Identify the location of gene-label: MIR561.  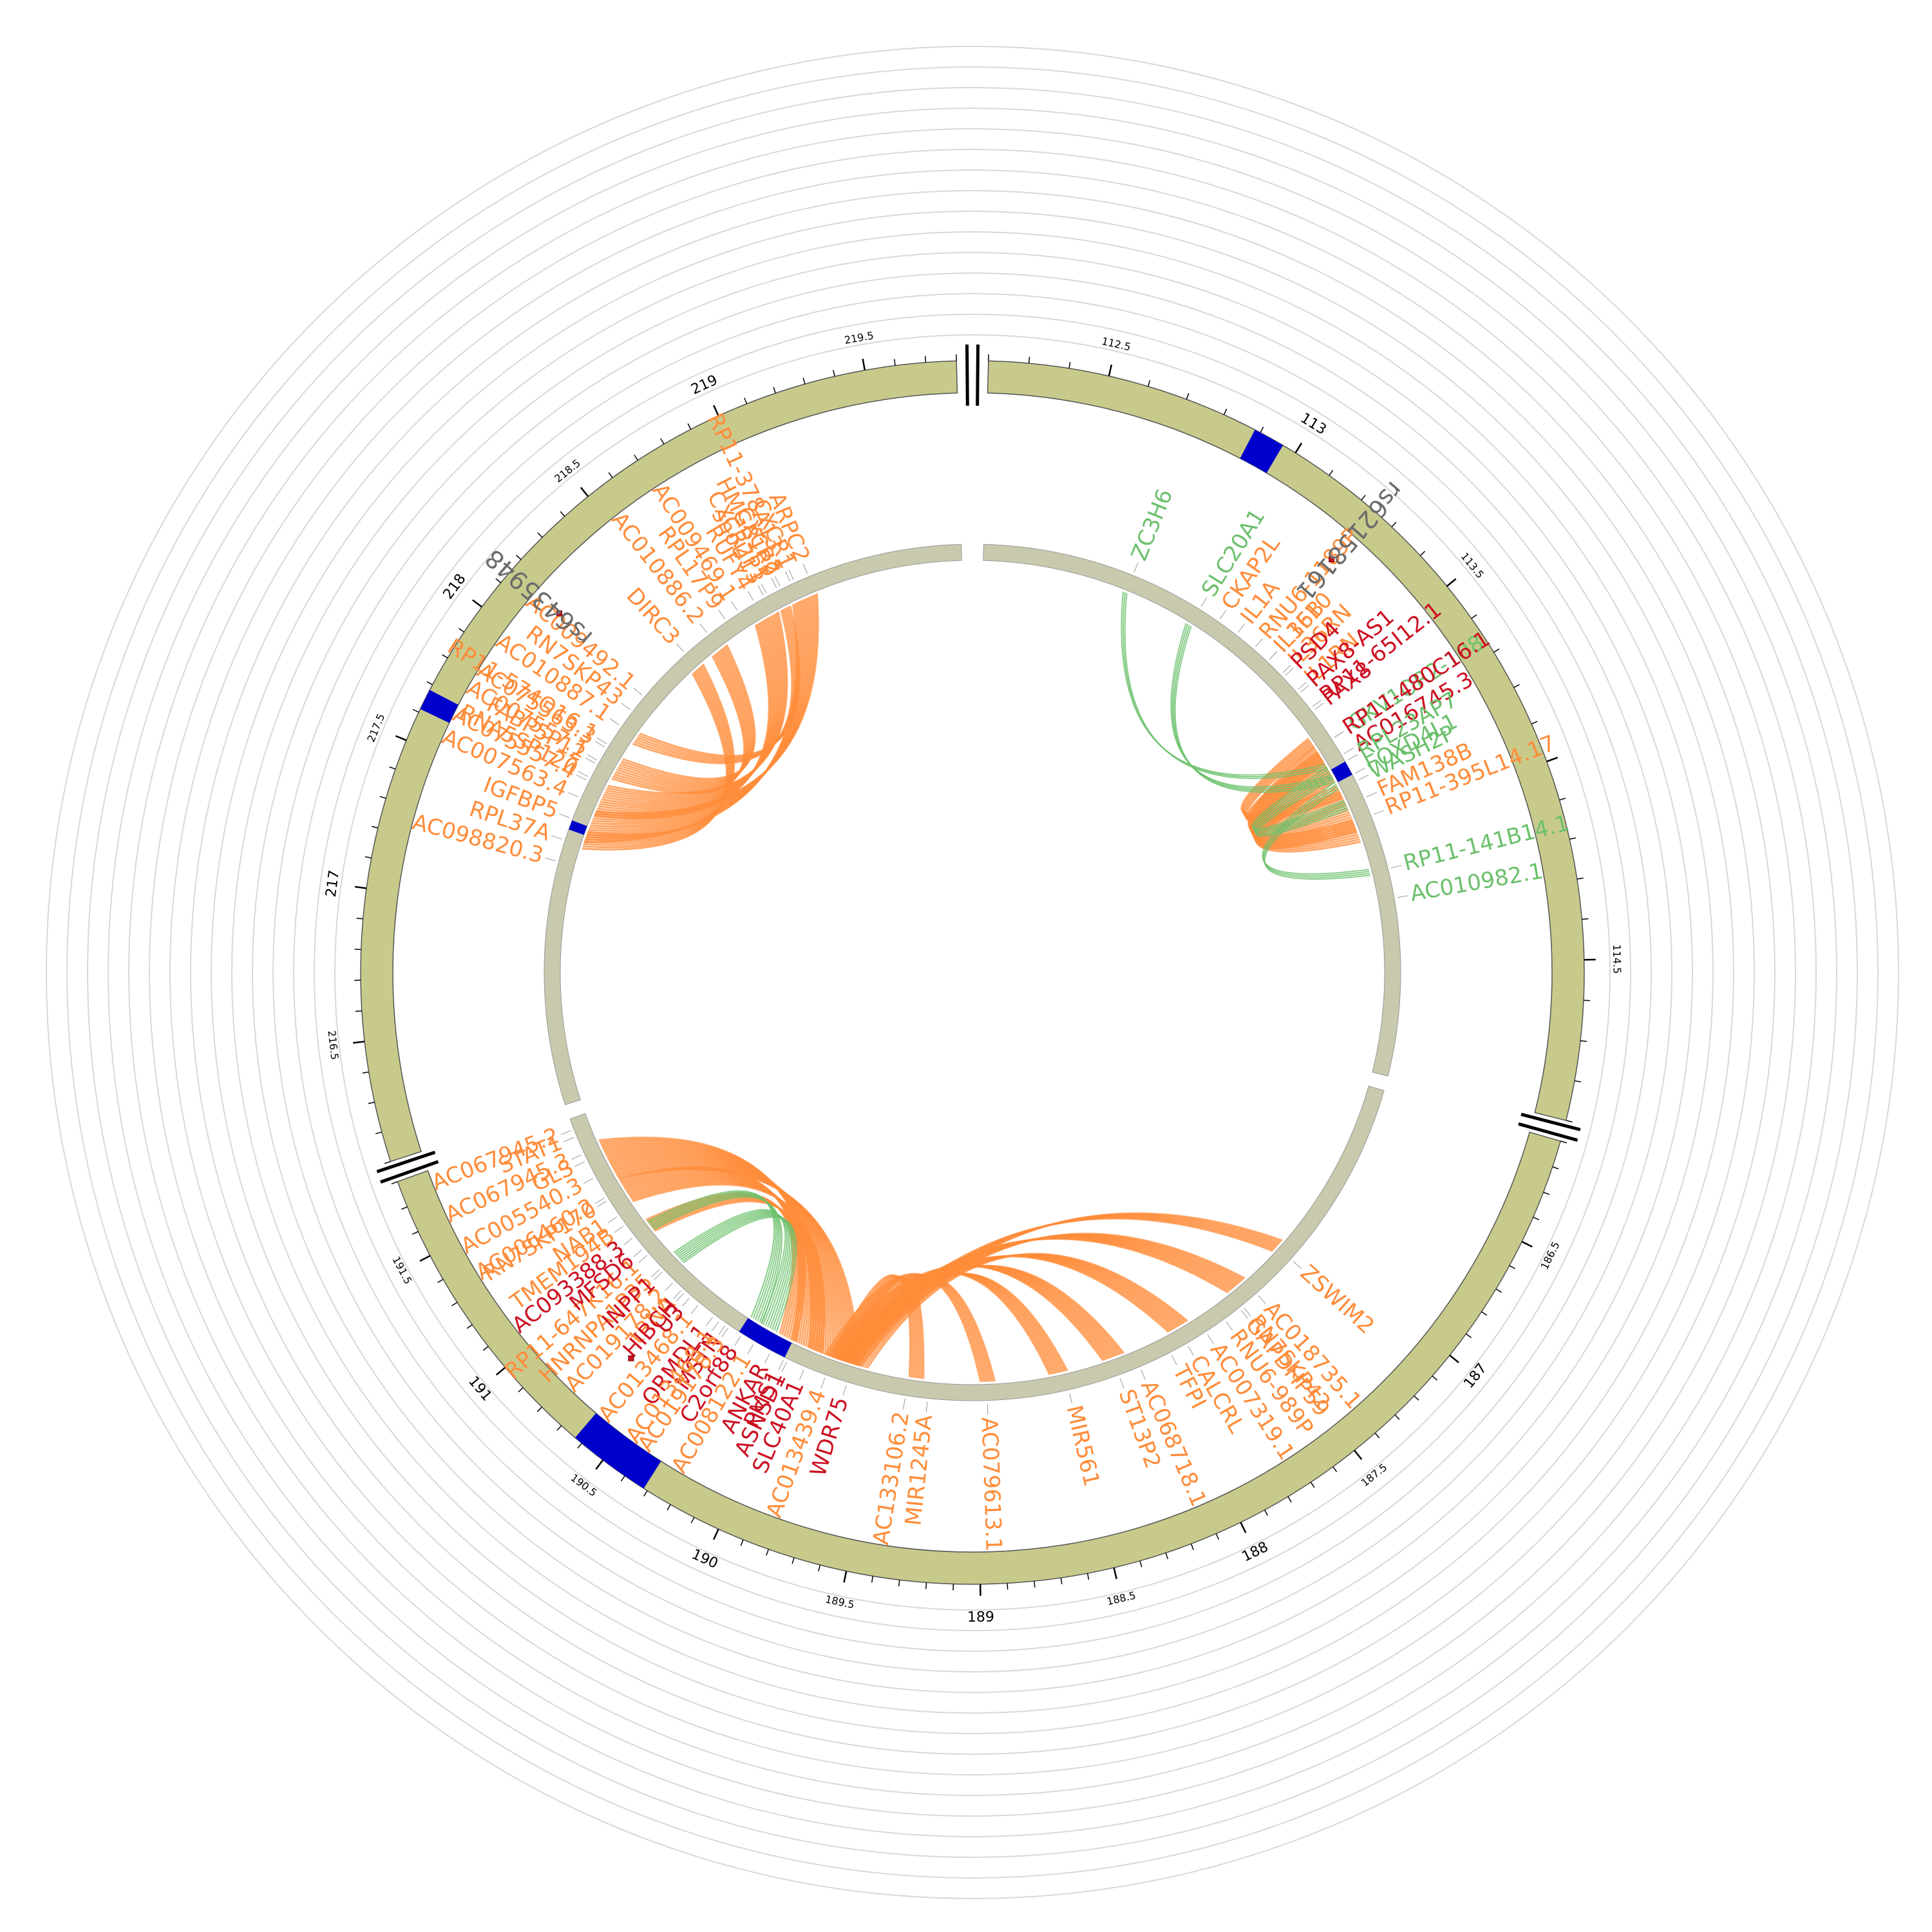
(1082, 1446).